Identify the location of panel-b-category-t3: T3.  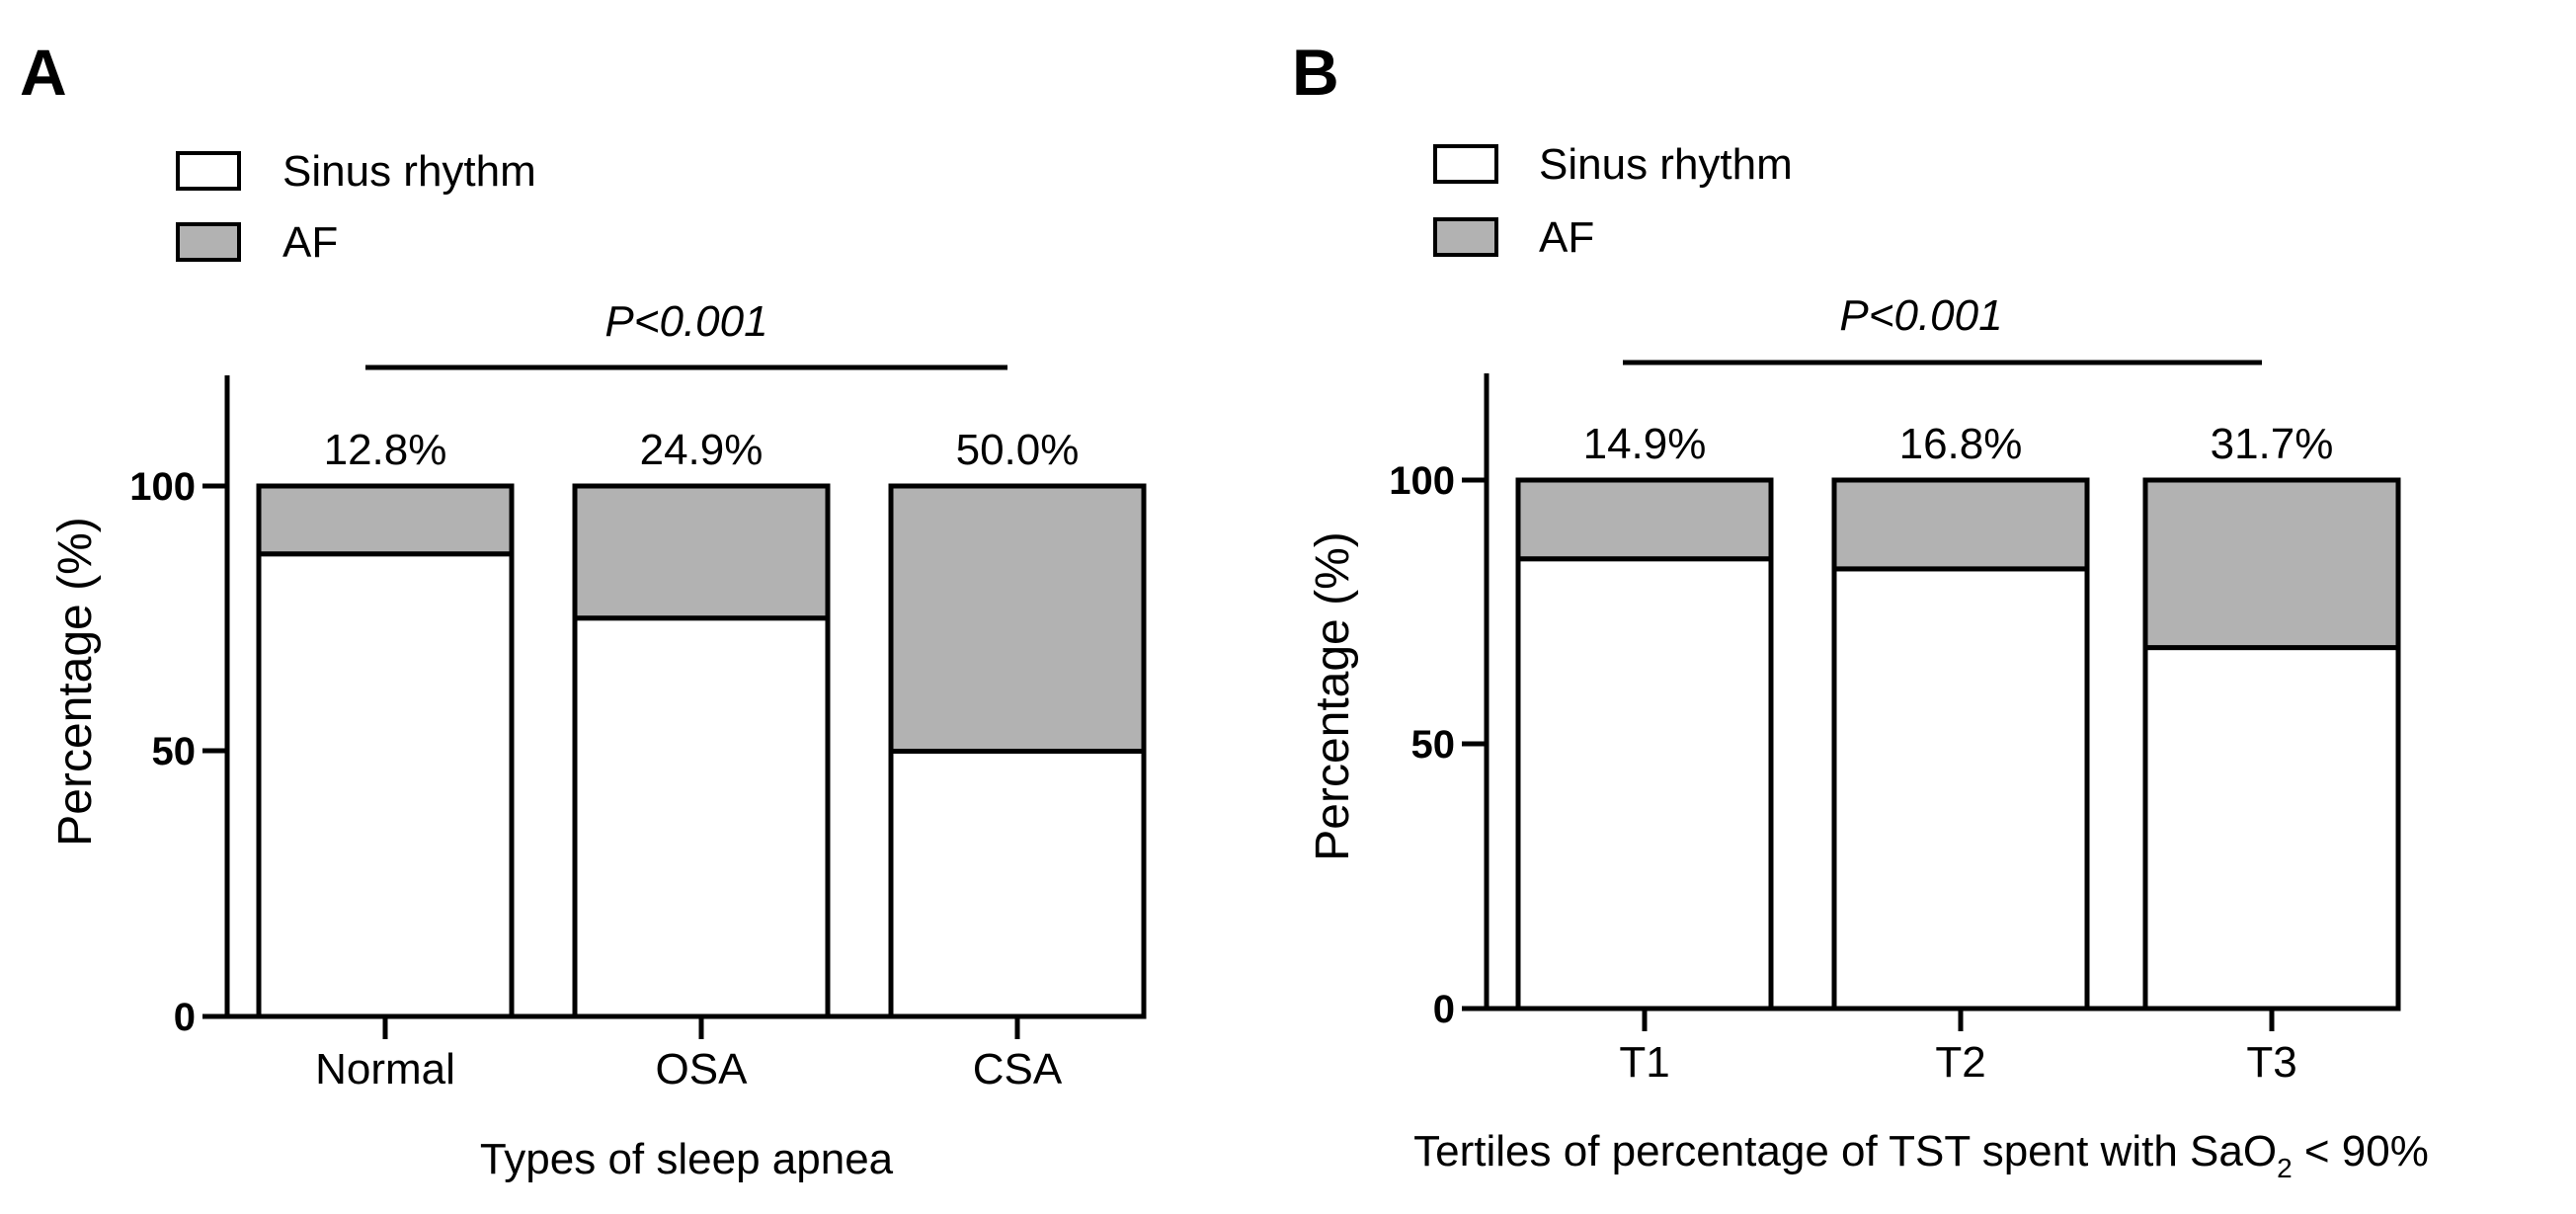
(2271, 1062).